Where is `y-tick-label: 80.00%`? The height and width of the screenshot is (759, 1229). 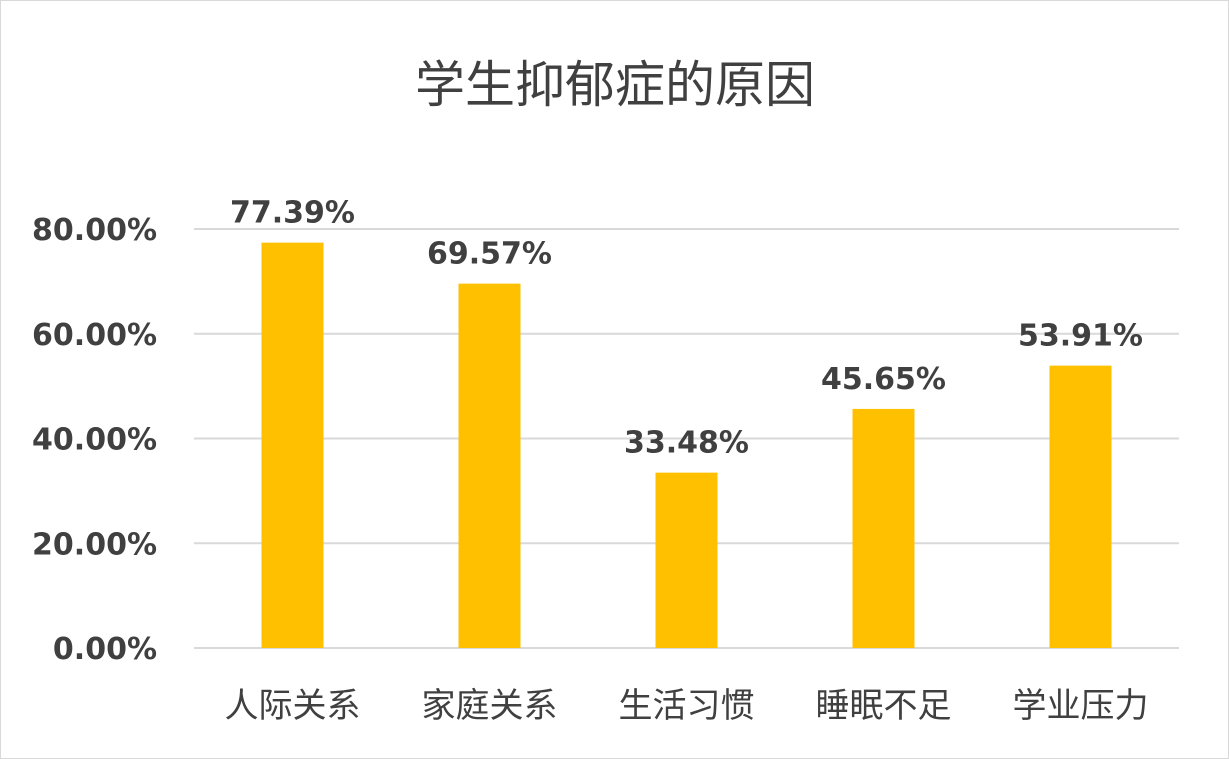 y-tick-label: 80.00% is located at coordinates (94, 230).